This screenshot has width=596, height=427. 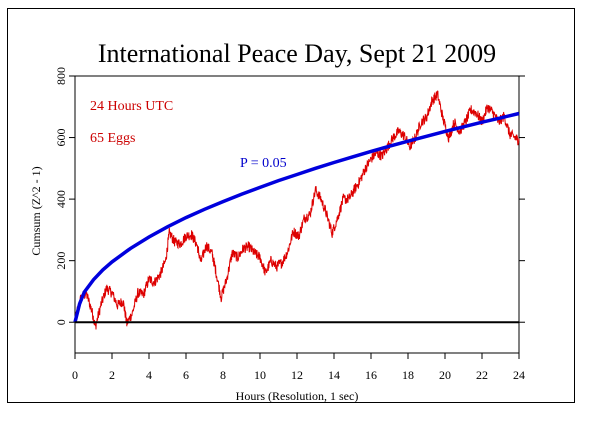 What do you see at coordinates (36, 210) in the screenshot?
I see `y-axis-label: Cumsum (Z^2 - 1)` at bounding box center [36, 210].